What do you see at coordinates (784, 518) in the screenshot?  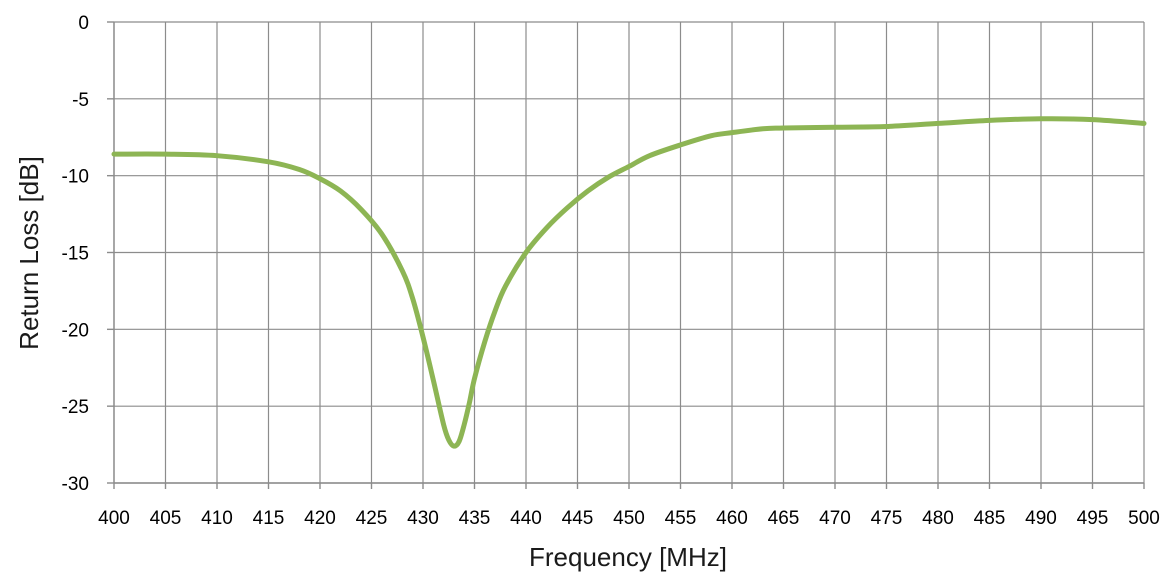 I see `x-tick-label: 465` at bounding box center [784, 518].